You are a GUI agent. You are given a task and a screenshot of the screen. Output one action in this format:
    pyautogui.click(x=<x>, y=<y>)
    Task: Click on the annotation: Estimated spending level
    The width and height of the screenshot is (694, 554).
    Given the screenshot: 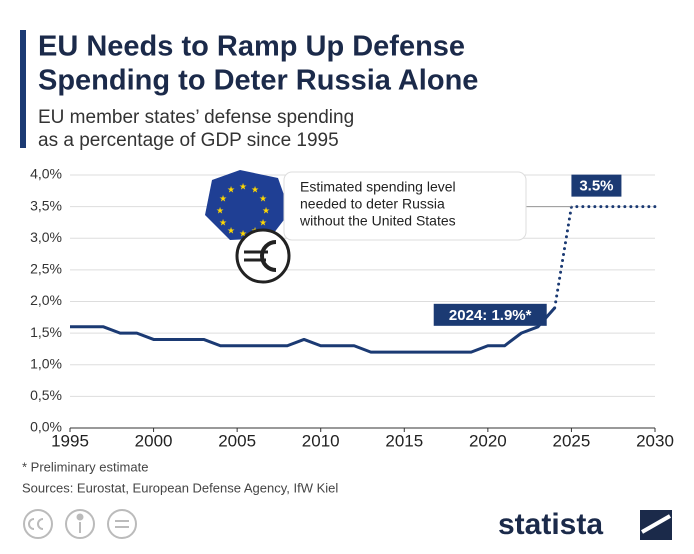 What is the action you would take?
    pyautogui.click(x=378, y=187)
    